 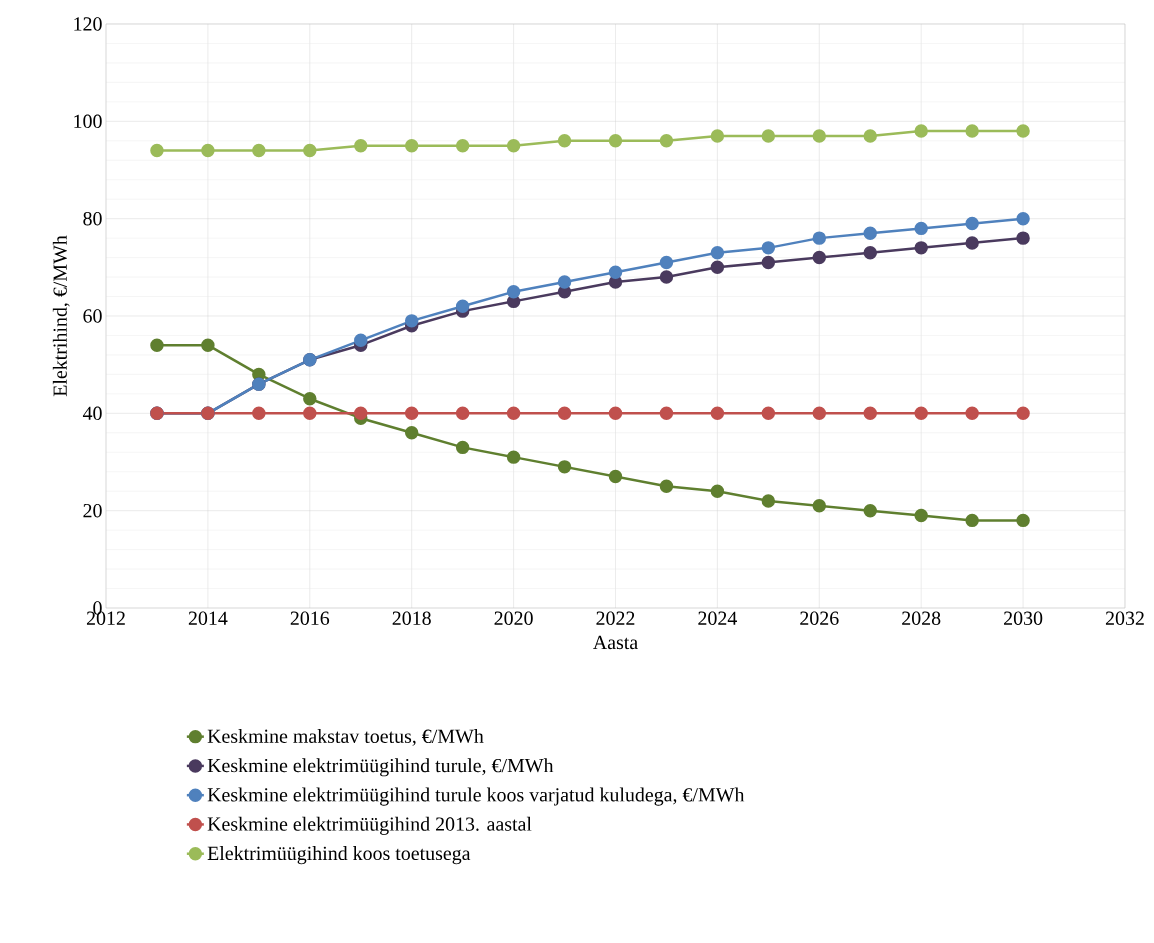 I want to click on x-axis-title: Aasta, so click(x=615, y=642).